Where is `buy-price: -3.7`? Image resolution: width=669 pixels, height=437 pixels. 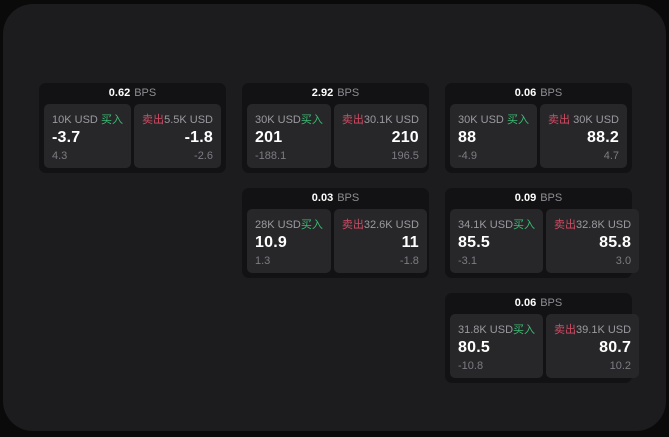 buy-price: -3.7 is located at coordinates (66, 137).